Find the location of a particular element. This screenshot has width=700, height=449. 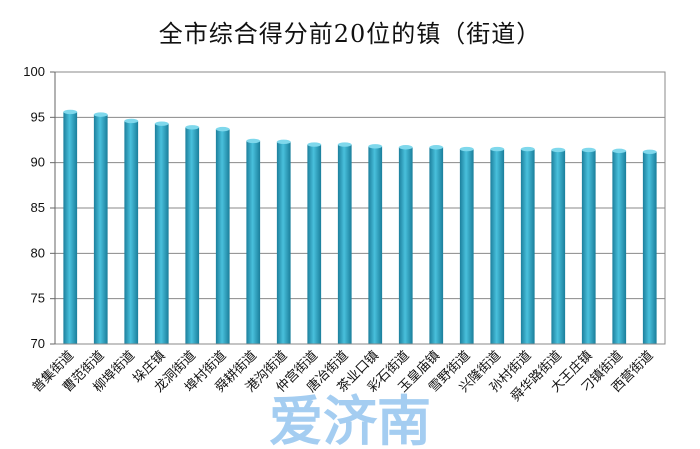

y-tick-label: 100 is located at coordinates (34, 71).